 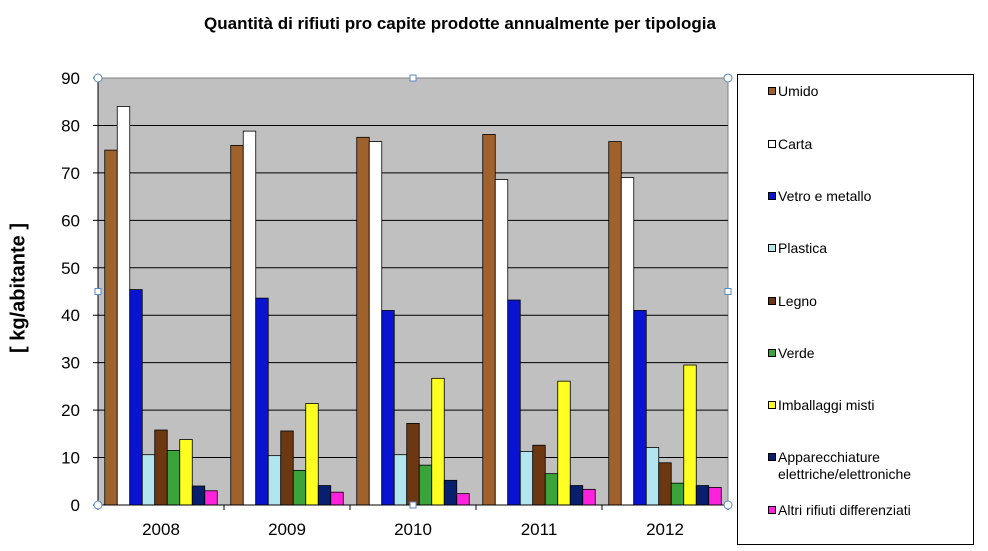 I want to click on legend-label: Plastica, so click(x=803, y=248).